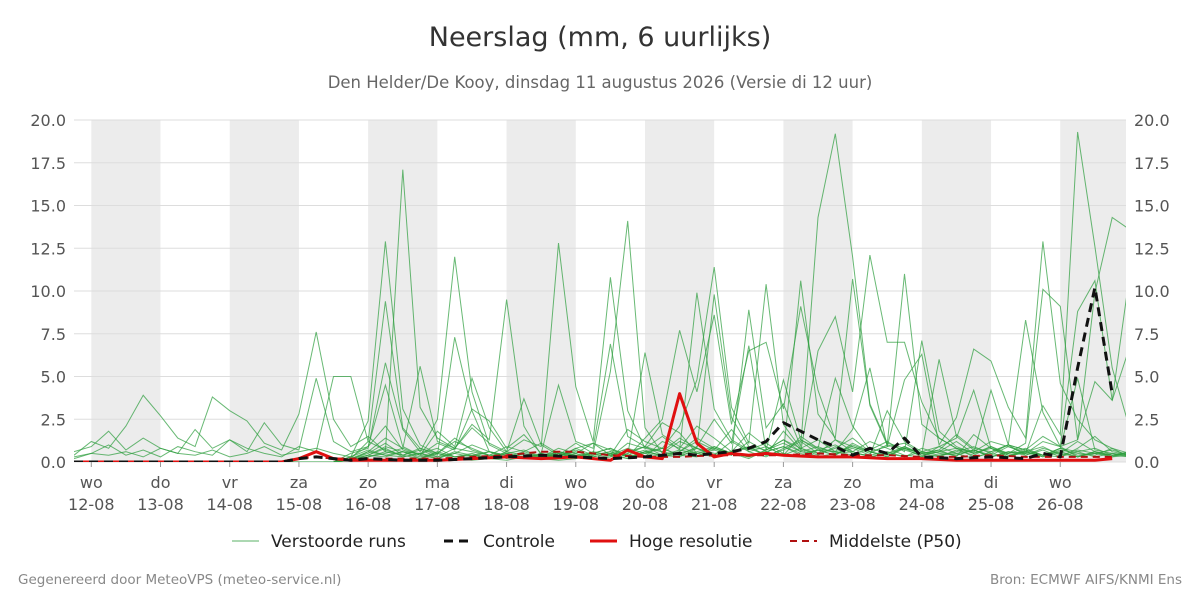  I want to click on y-tick-label-right: 10.0, so click(1152, 291).